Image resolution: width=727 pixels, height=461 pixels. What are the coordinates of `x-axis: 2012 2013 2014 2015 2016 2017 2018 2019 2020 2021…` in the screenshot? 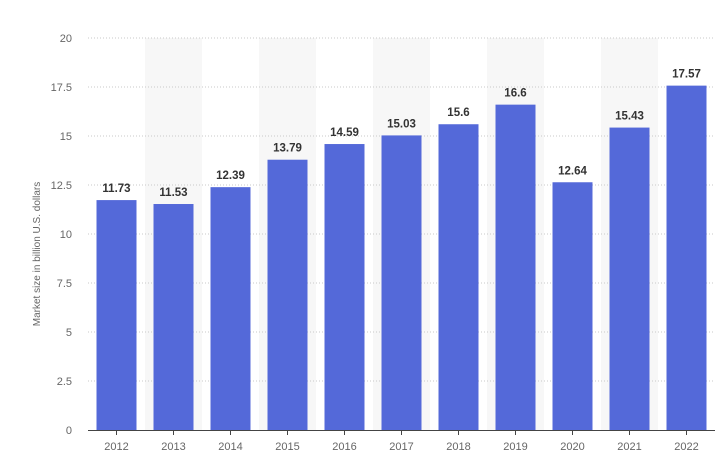 It's located at (401, 441).